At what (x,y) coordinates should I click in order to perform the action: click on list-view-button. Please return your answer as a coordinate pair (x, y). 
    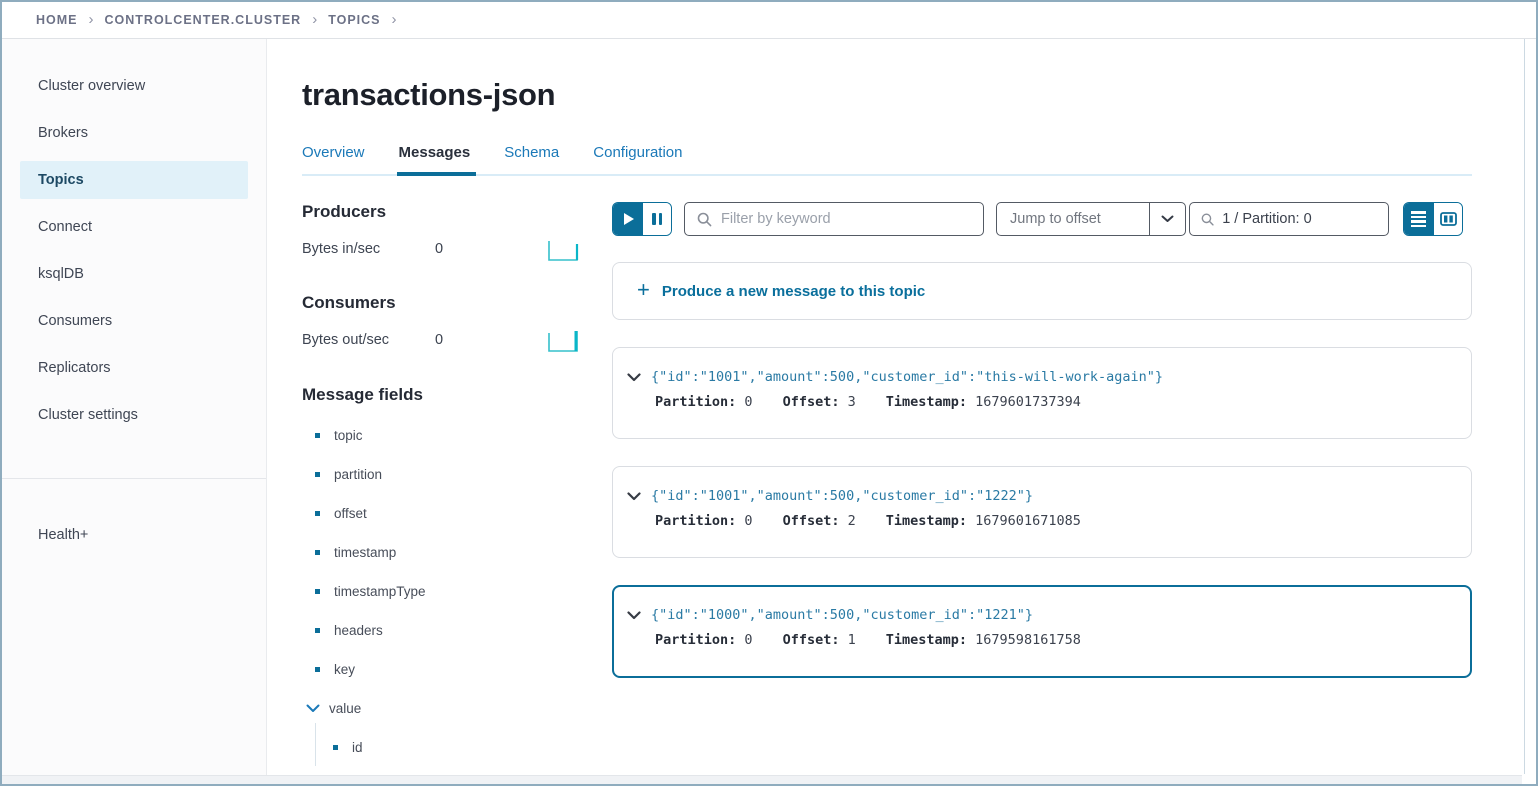
    Looking at the image, I should click on (1418, 219).